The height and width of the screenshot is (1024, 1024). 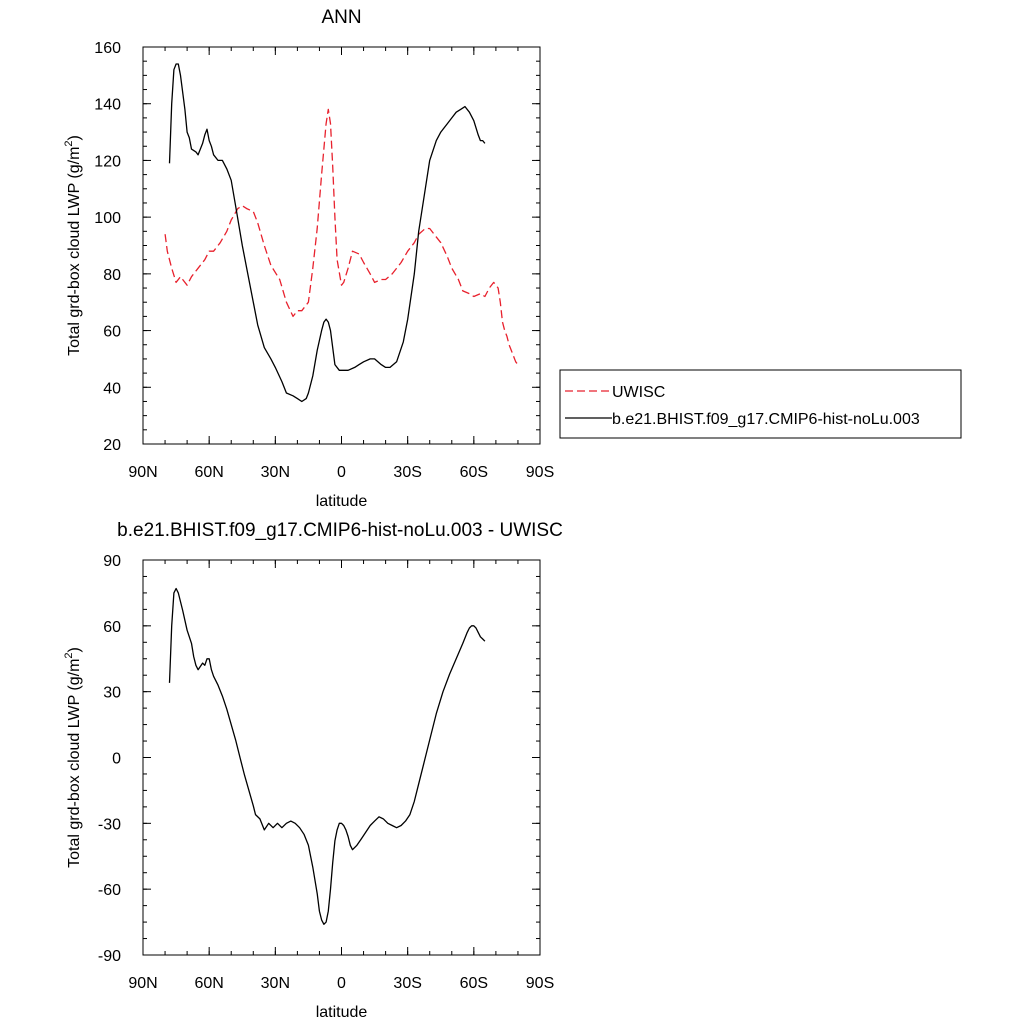 What do you see at coordinates (341, 17) in the screenshot?
I see `chart-title: ANN` at bounding box center [341, 17].